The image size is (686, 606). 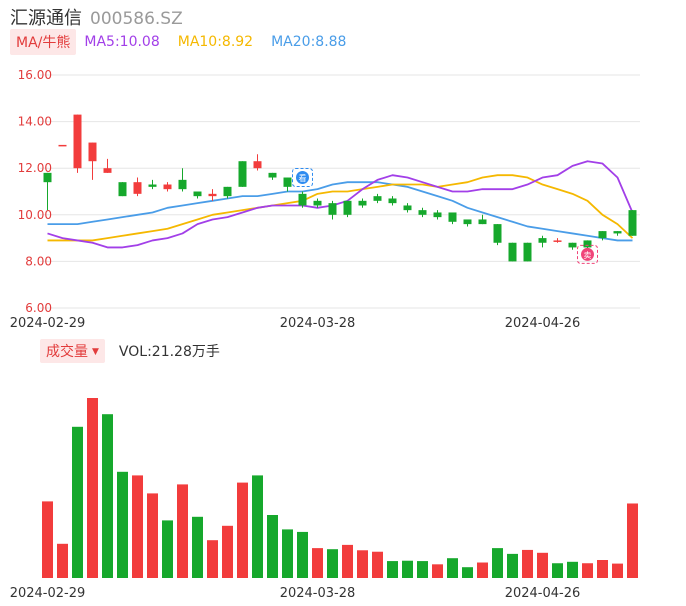 I want to click on bear-icon: 卖, so click(x=587, y=254).